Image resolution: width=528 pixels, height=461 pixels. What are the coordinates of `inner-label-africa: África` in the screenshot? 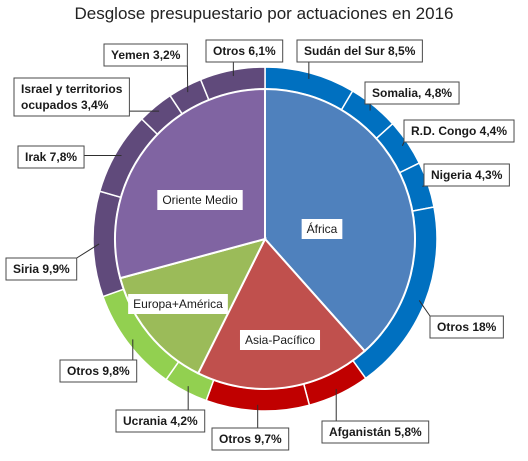 It's located at (322, 228).